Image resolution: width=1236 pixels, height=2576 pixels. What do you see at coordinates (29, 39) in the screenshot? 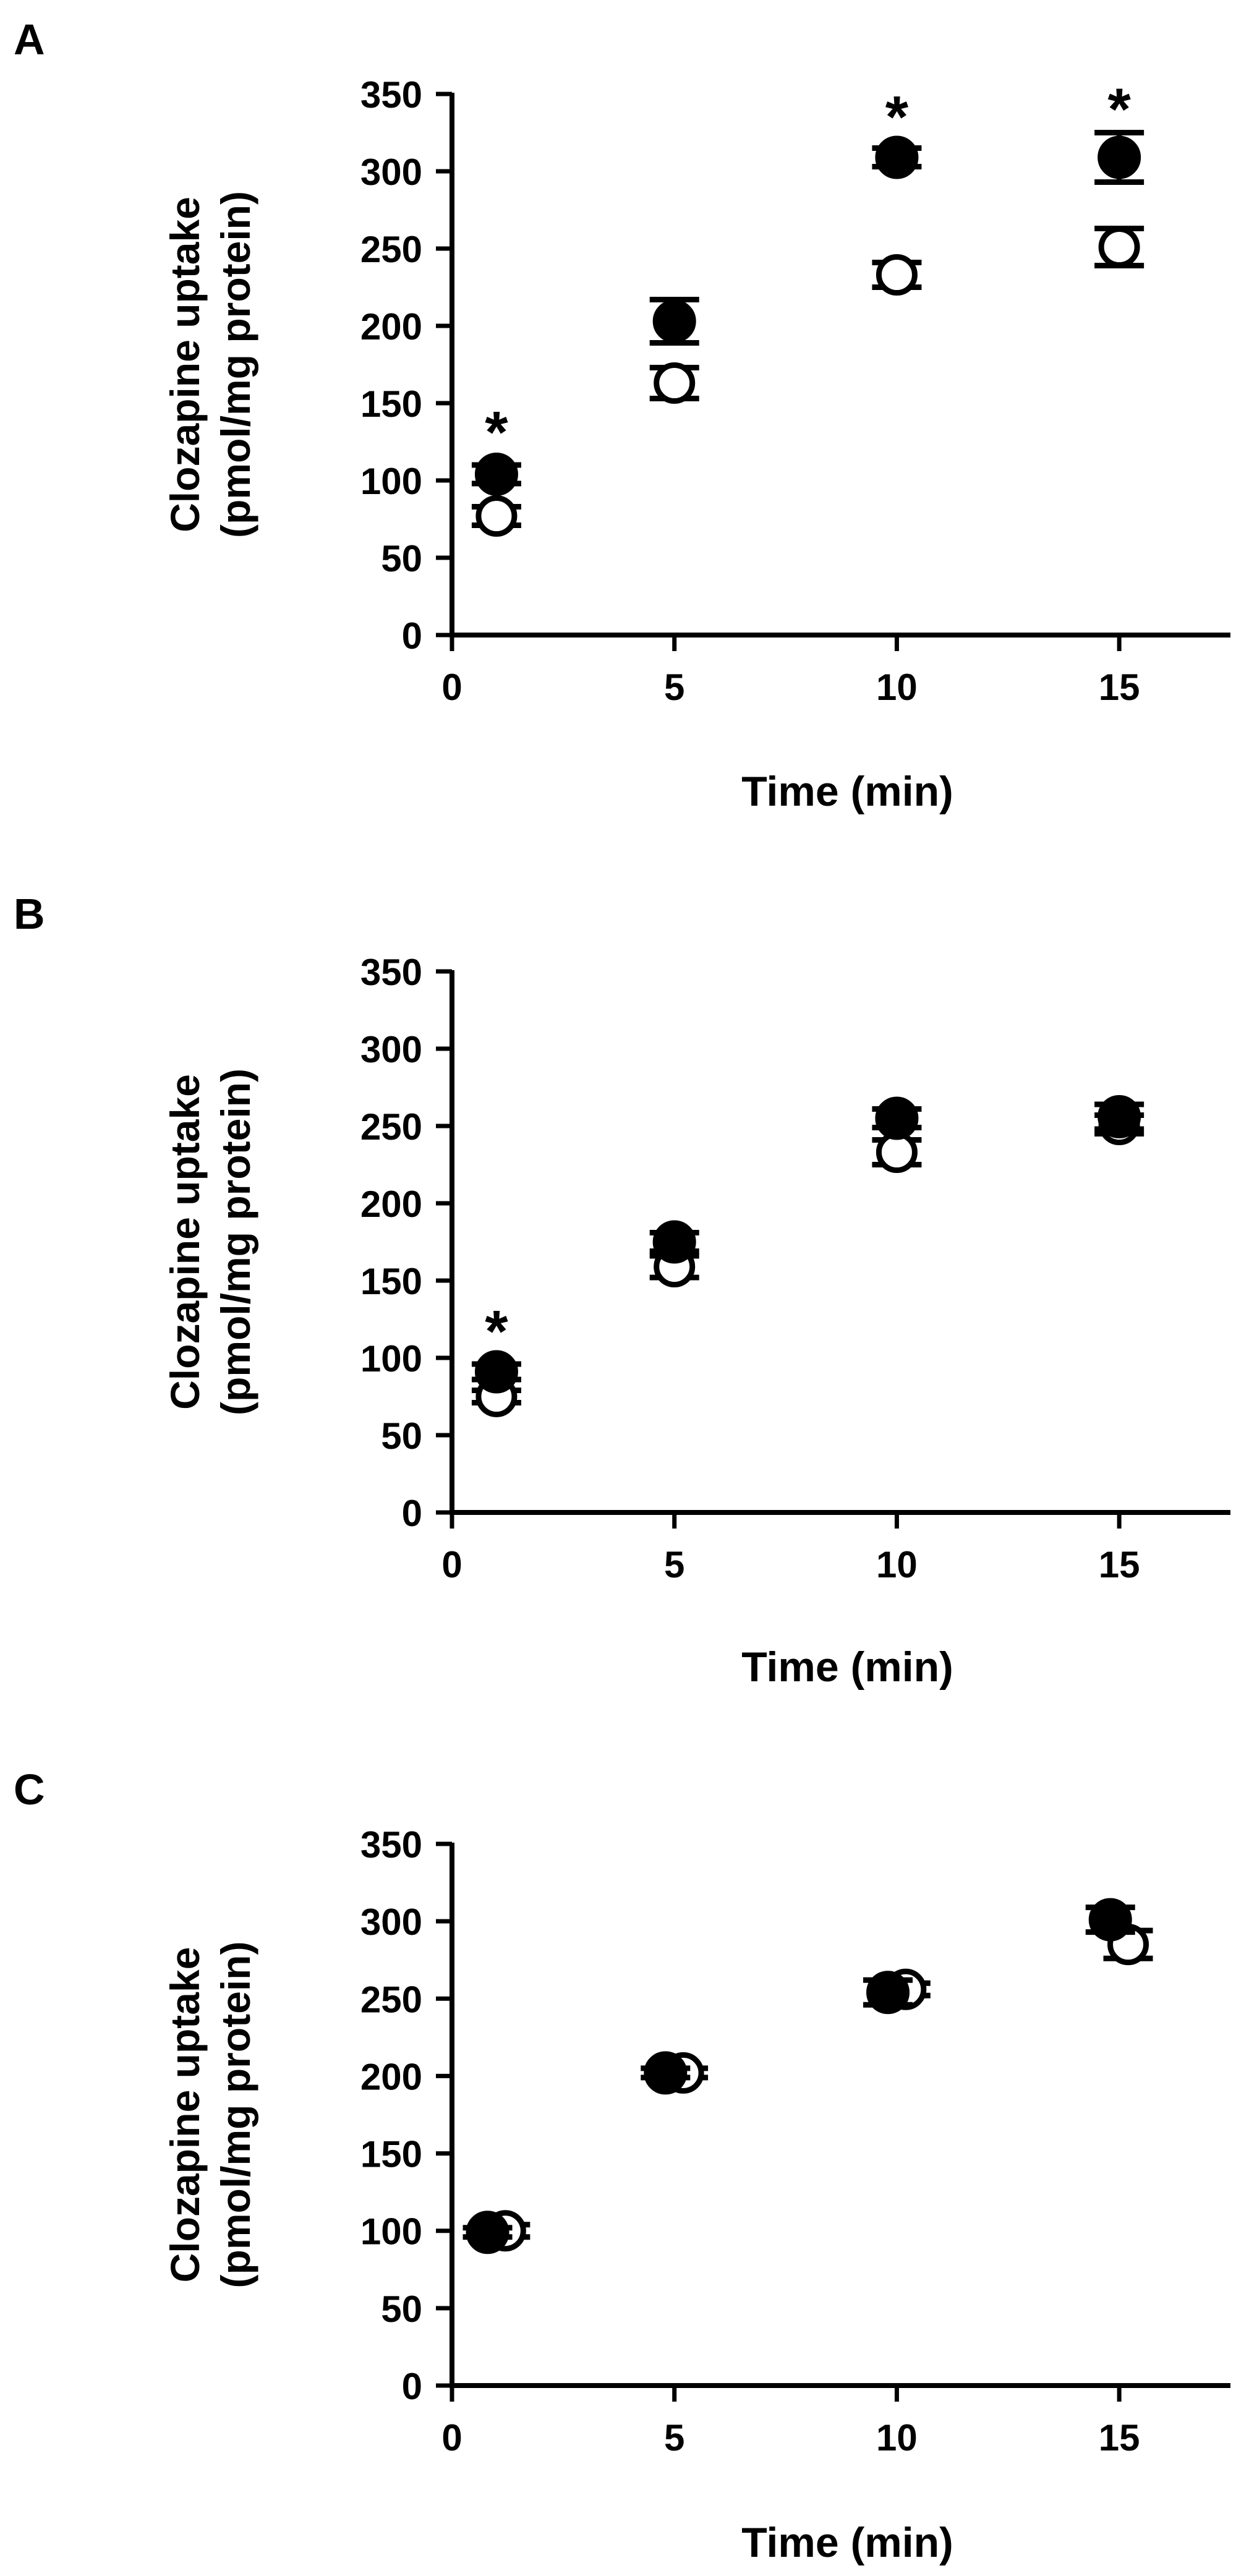
I see `panel-label: A` at bounding box center [29, 39].